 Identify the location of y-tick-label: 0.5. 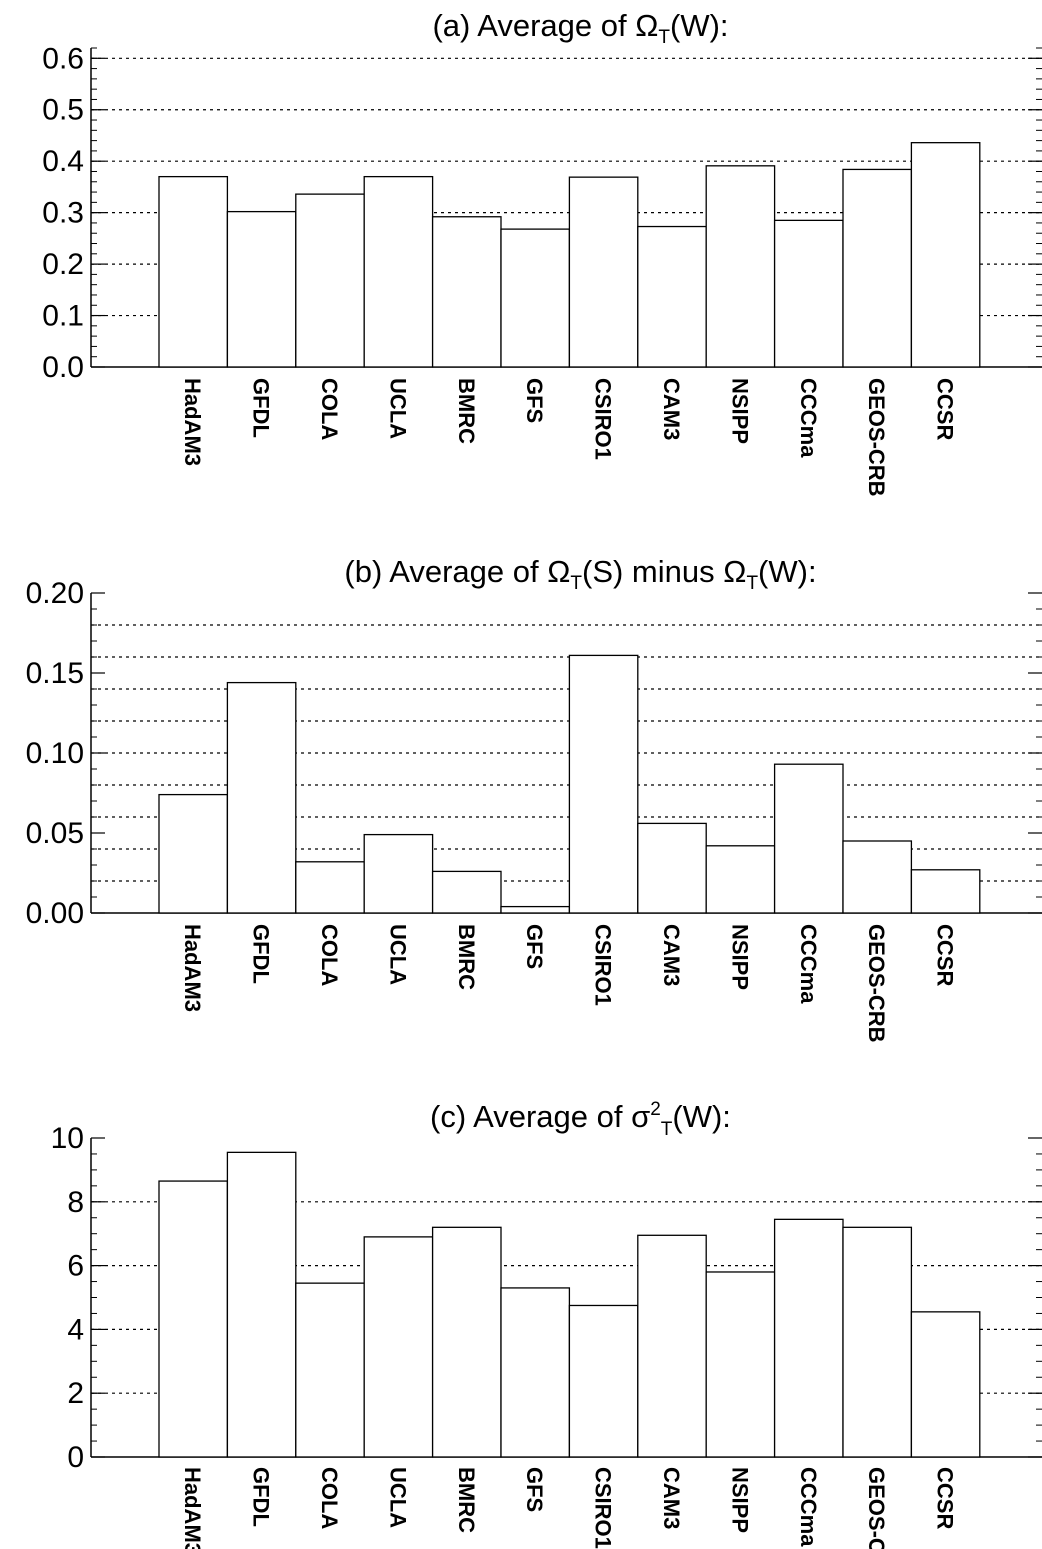
(63, 110).